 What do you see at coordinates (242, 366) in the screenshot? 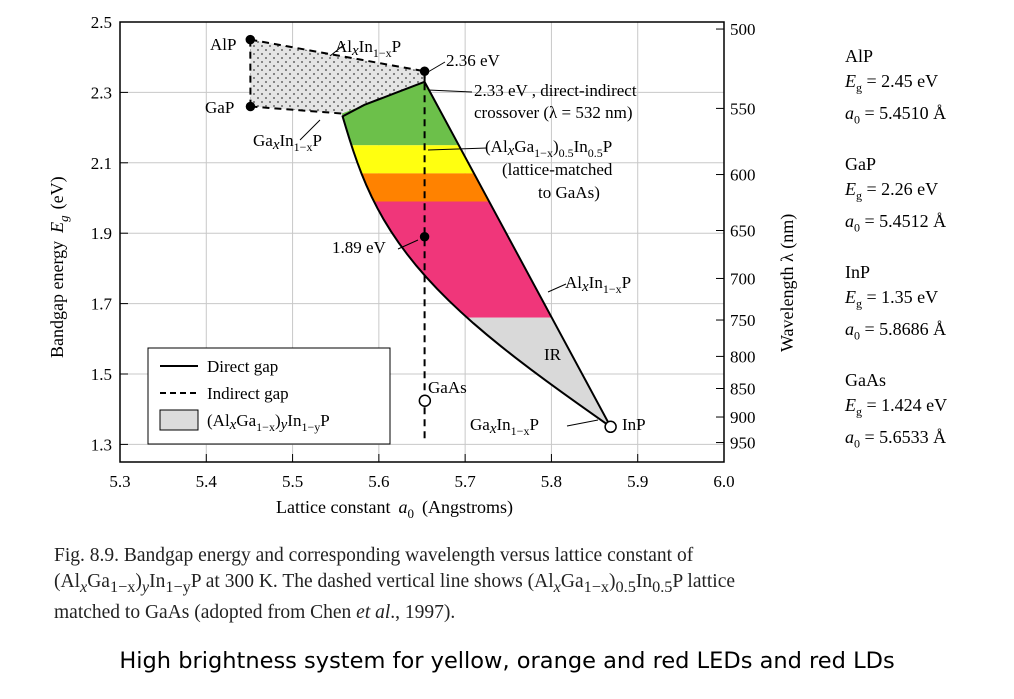
I see `legend-direct-label: Direct gap` at bounding box center [242, 366].